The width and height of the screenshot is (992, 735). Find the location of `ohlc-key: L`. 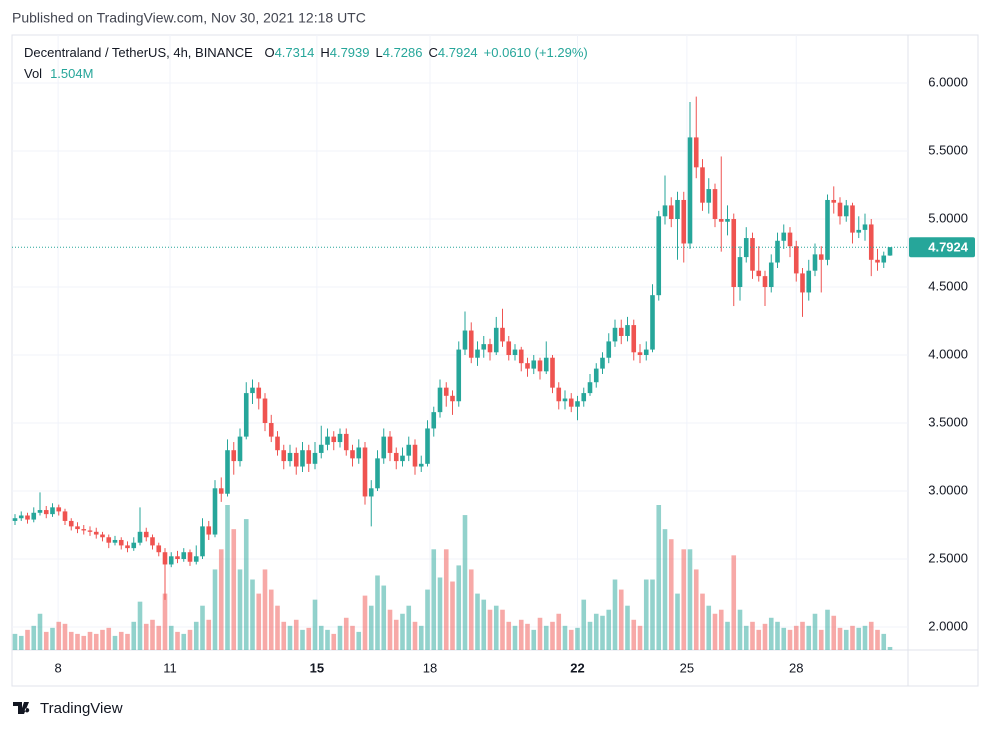

ohlc-key: L is located at coordinates (379, 52).